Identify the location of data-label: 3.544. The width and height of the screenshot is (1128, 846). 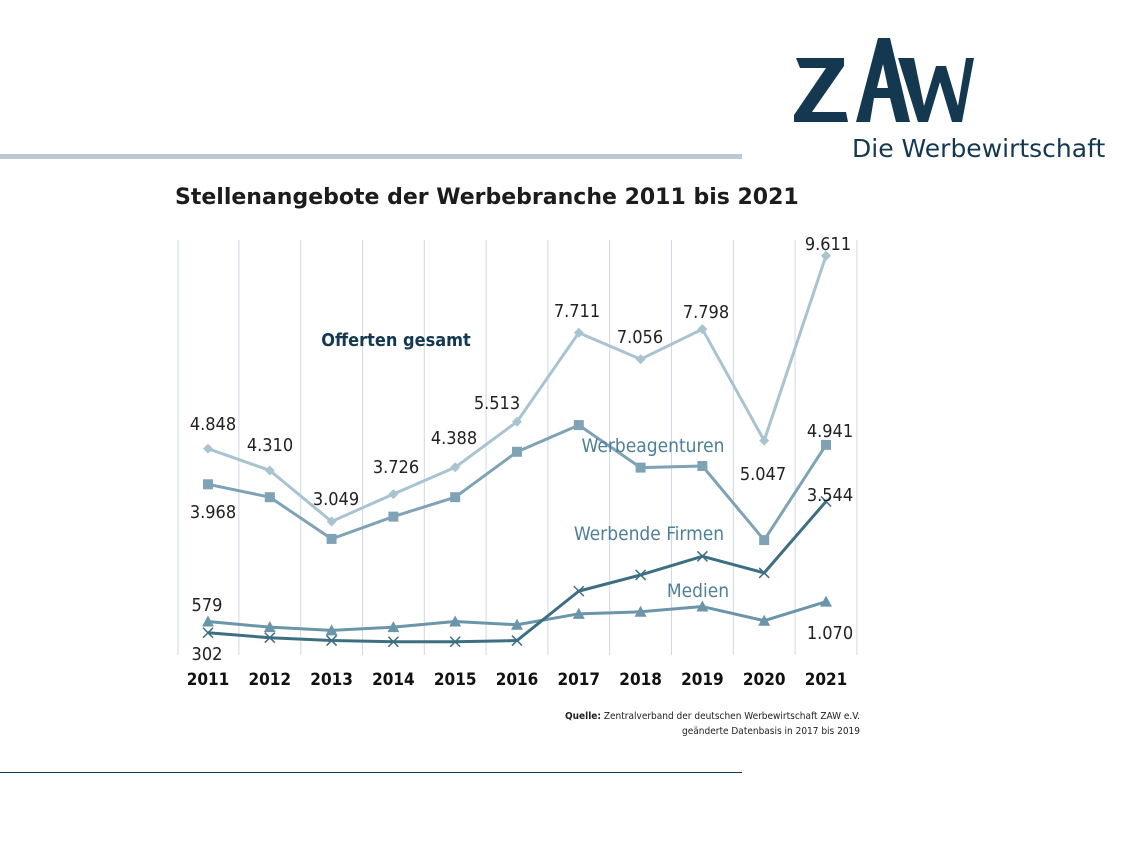
(830, 495).